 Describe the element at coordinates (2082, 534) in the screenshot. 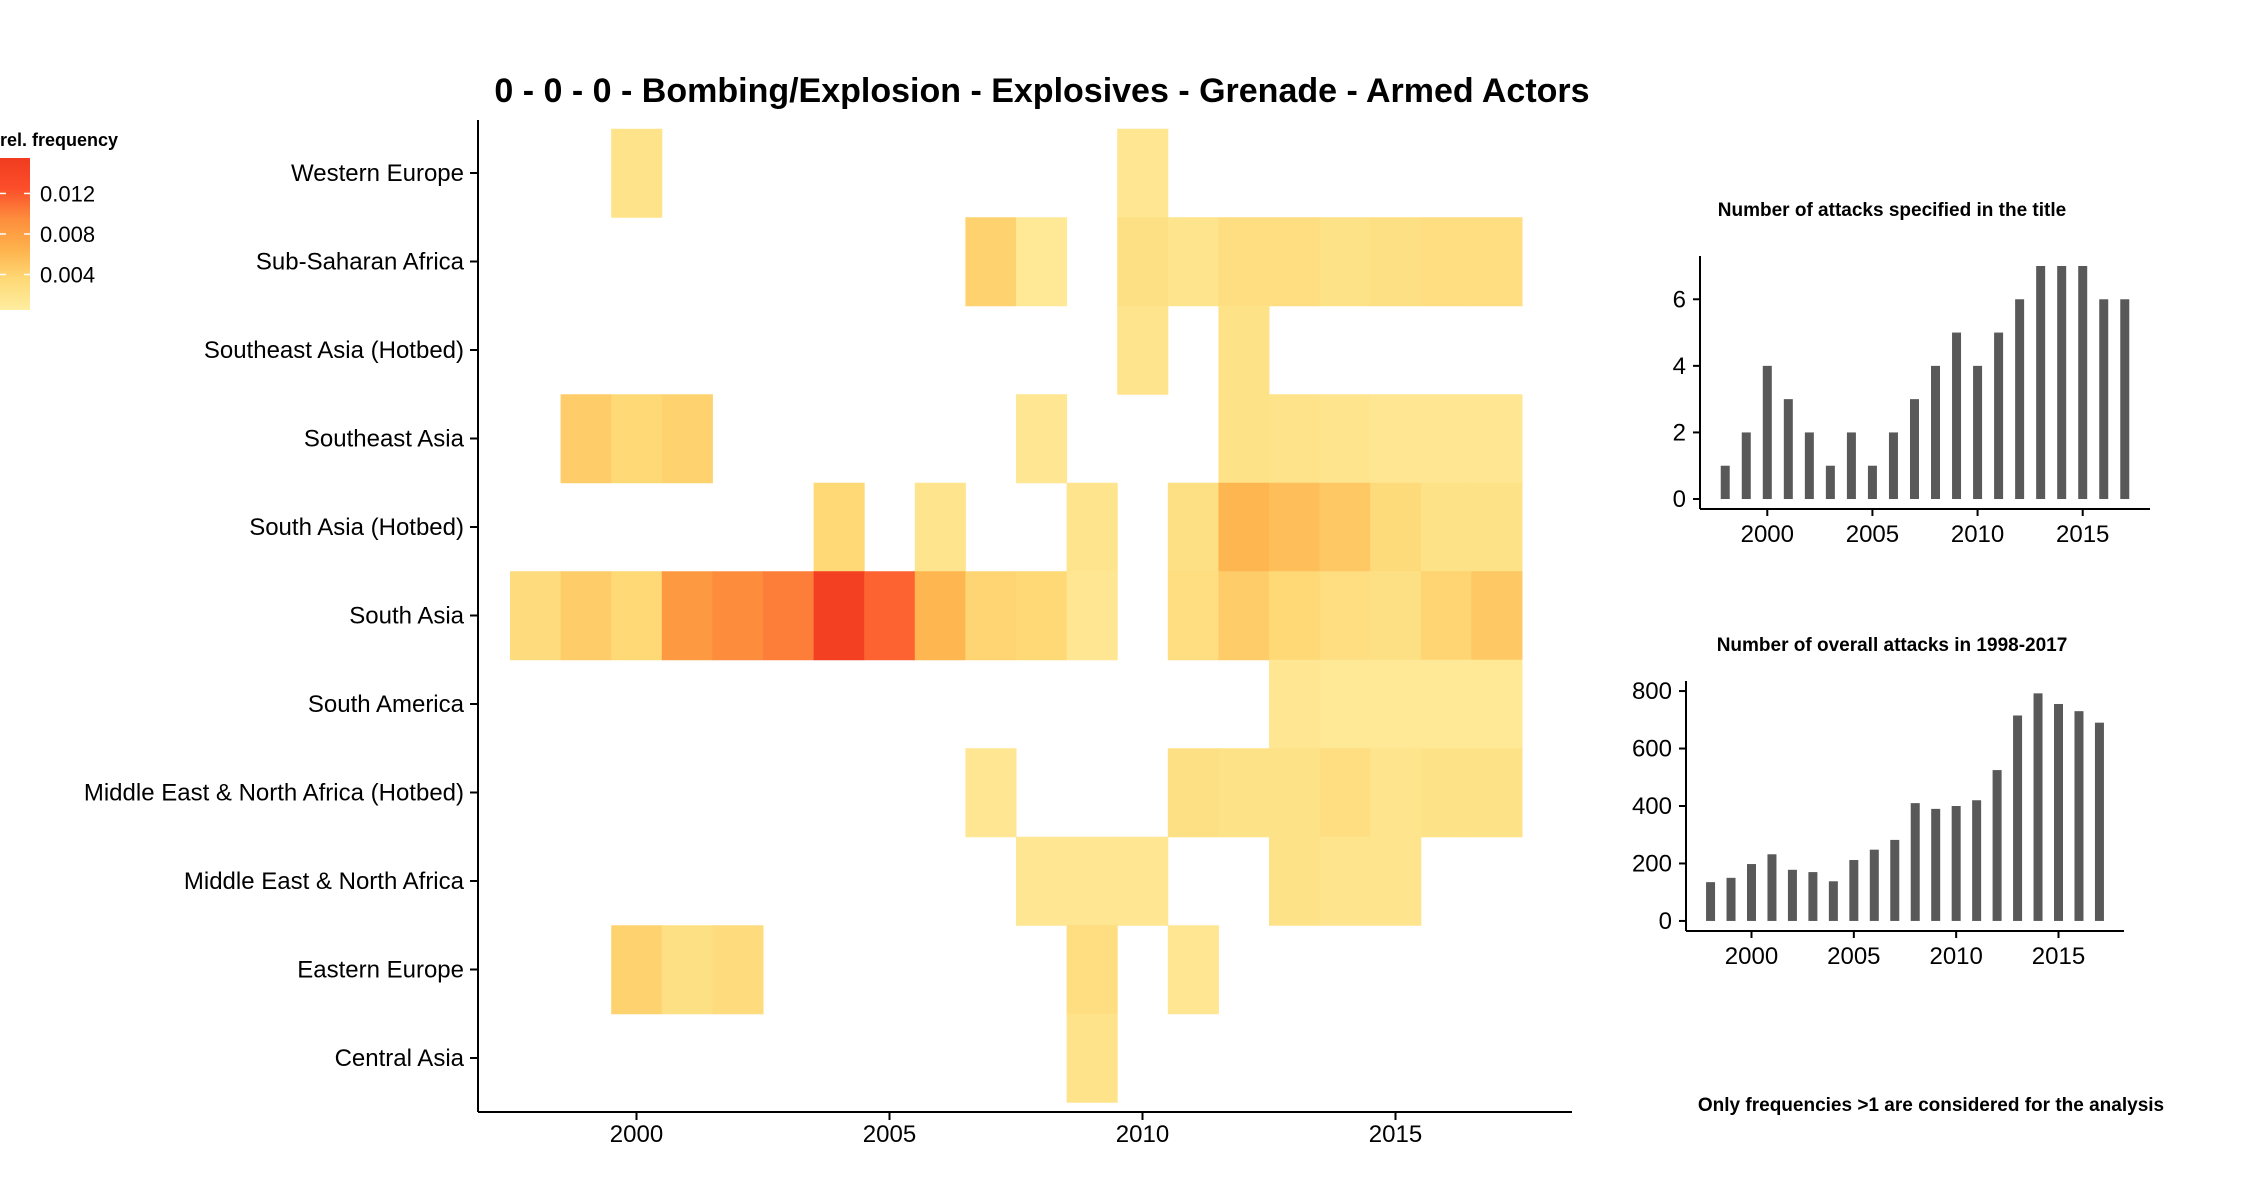

I see `x-tick-label: 2015` at that location.